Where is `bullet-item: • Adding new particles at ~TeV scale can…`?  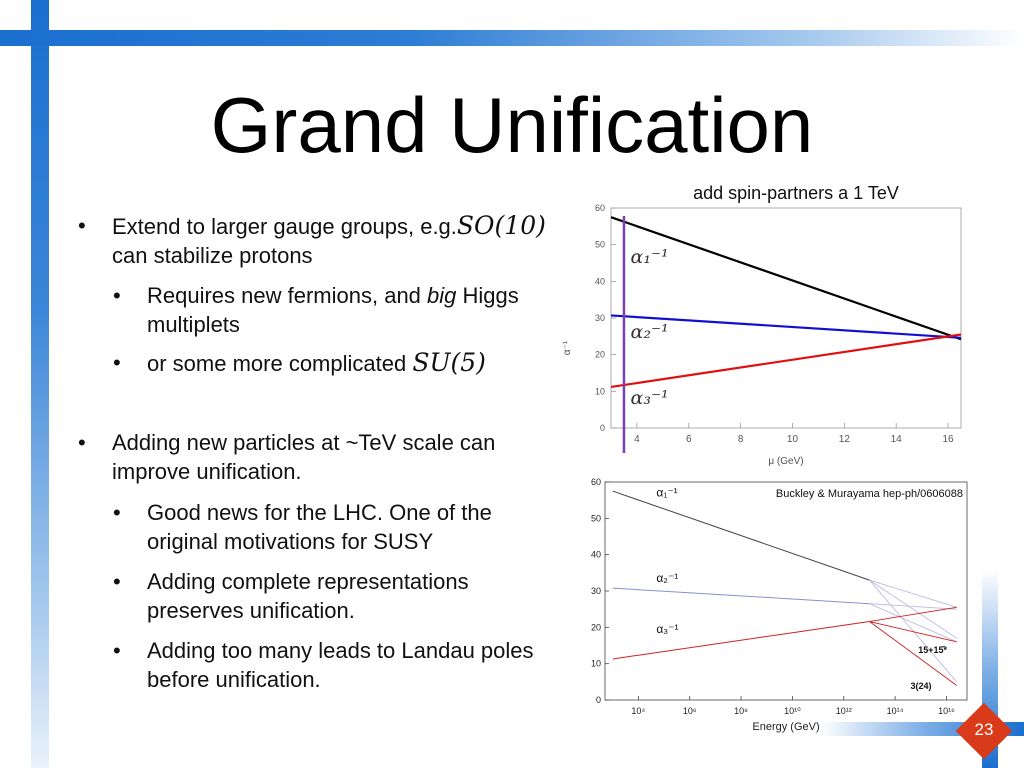 bullet-item: • Adding new particles at ~TeV scale can… is located at coordinates (315, 457).